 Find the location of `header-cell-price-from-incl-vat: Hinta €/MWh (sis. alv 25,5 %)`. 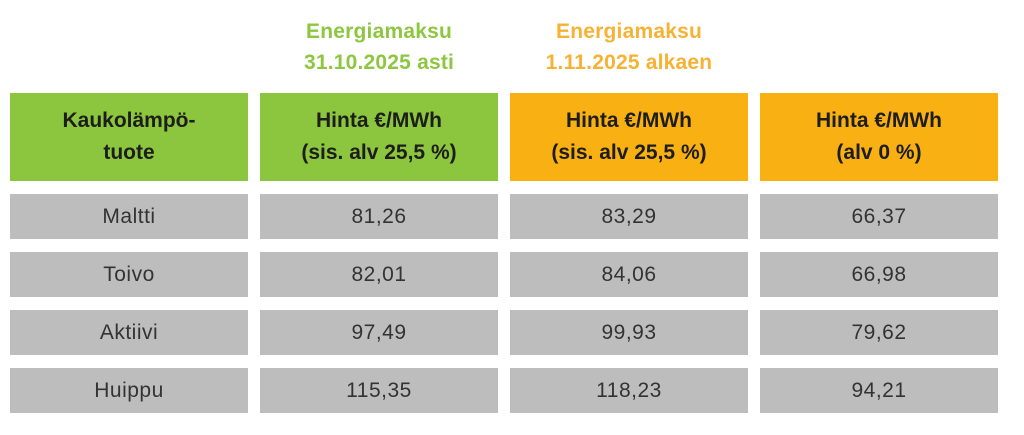

header-cell-price-from-incl-vat: Hinta €/MWh (sis. alv 25,5 %) is located at coordinates (629, 137).